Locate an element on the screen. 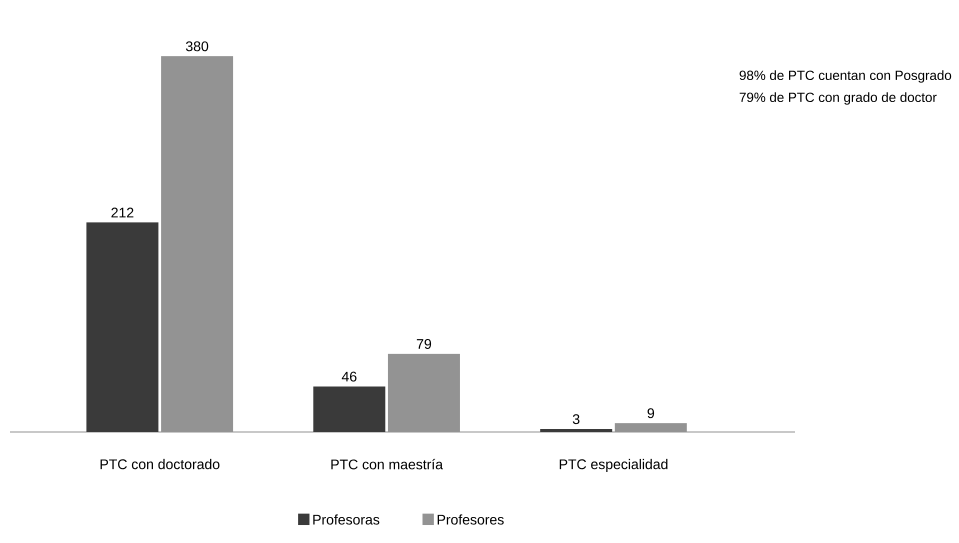  legend-label: Profesores is located at coordinates (471, 519).